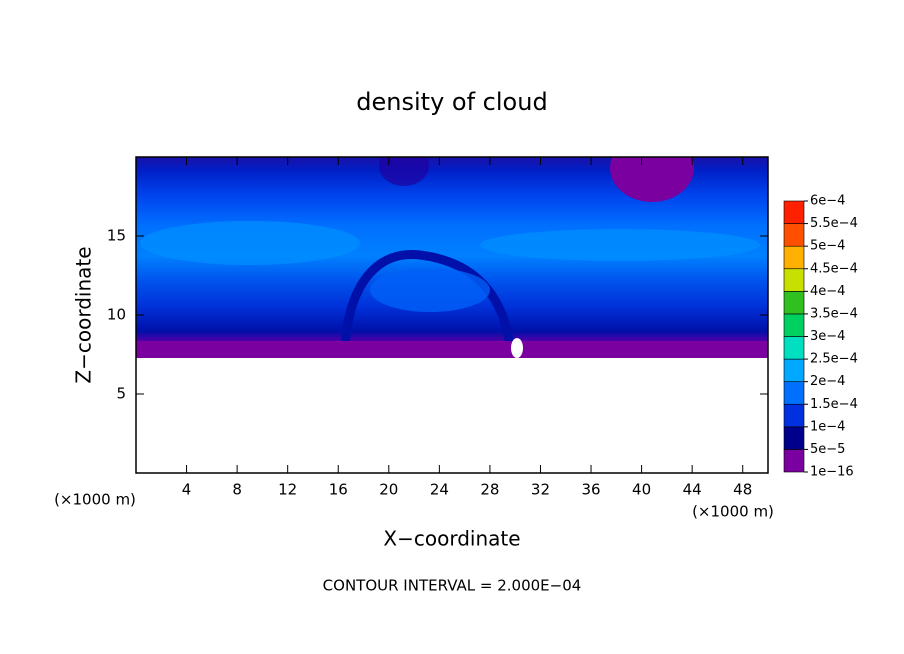 The width and height of the screenshot is (904, 654). Describe the element at coordinates (287, 490) in the screenshot. I see `x-tick-label: 12` at that location.